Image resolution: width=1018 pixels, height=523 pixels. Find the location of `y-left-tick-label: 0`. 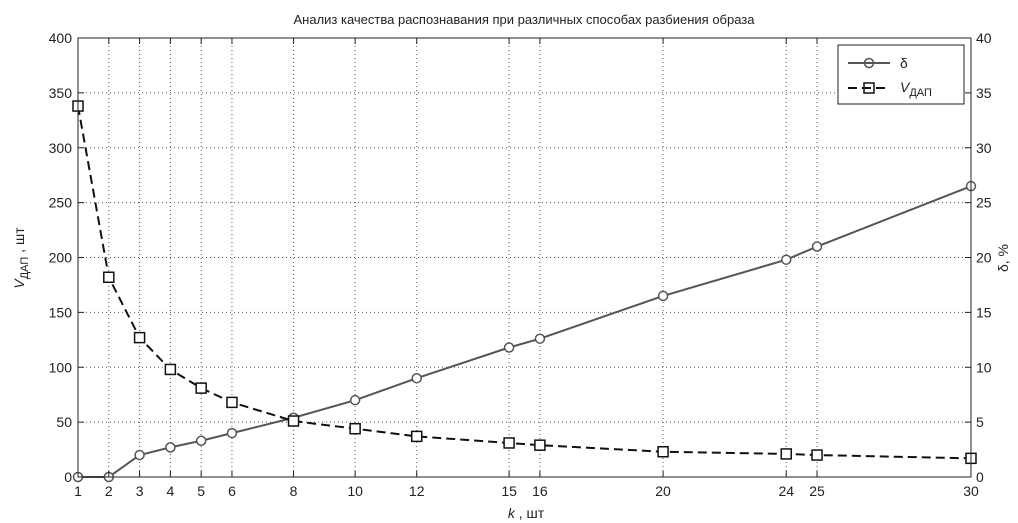

y-left-tick-label: 0 is located at coordinates (68, 477).